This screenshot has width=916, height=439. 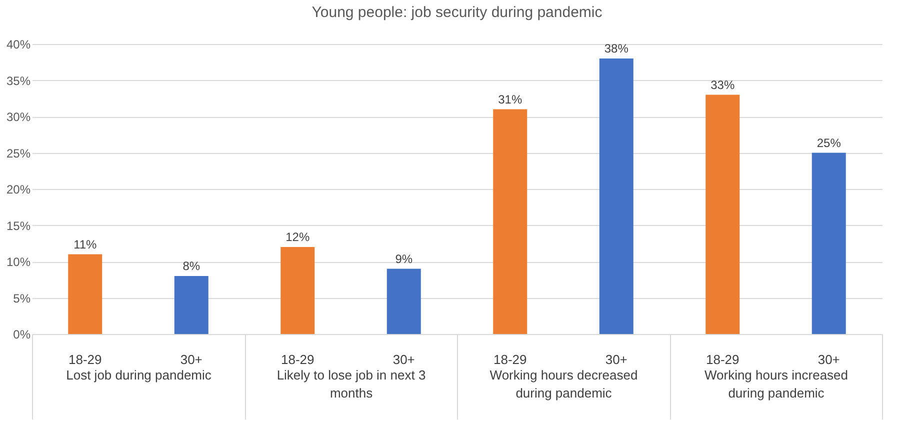 I want to click on data-label: 31%, so click(x=510, y=99).